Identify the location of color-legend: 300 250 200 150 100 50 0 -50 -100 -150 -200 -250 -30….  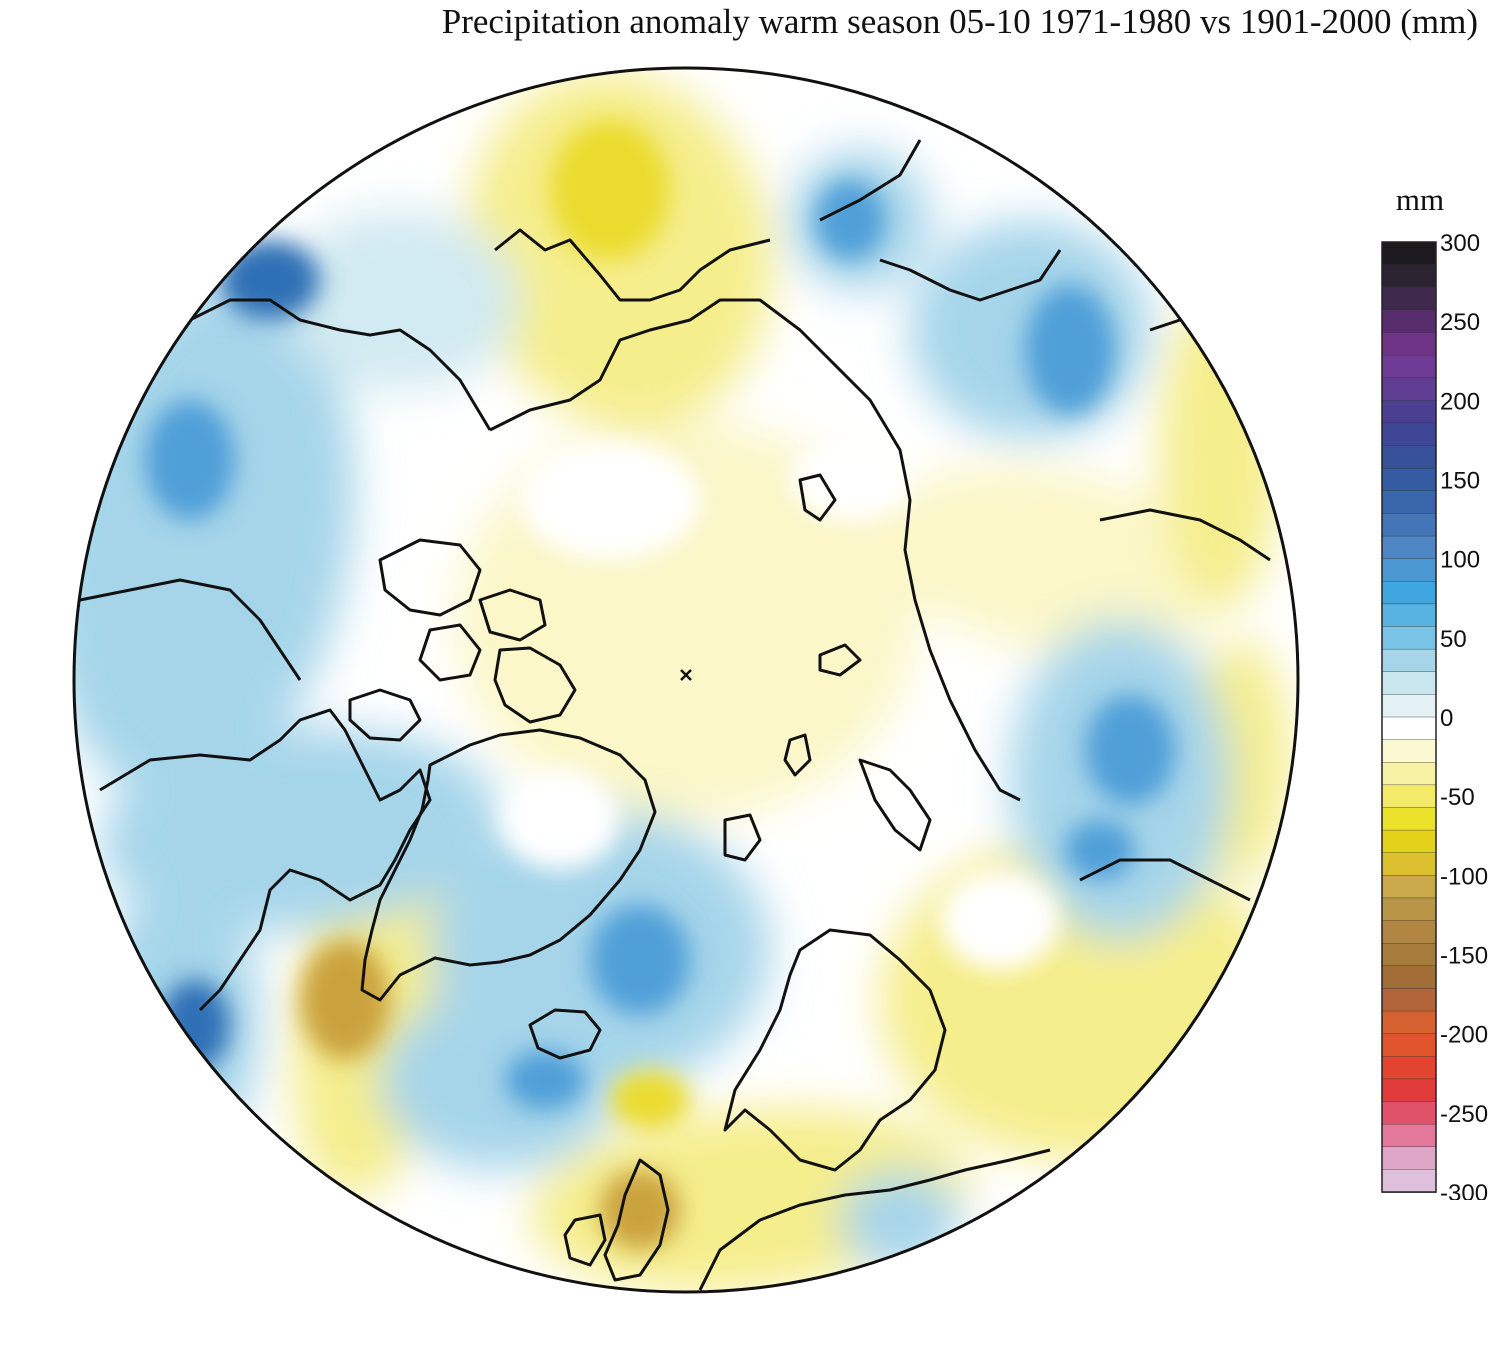
(1434, 715).